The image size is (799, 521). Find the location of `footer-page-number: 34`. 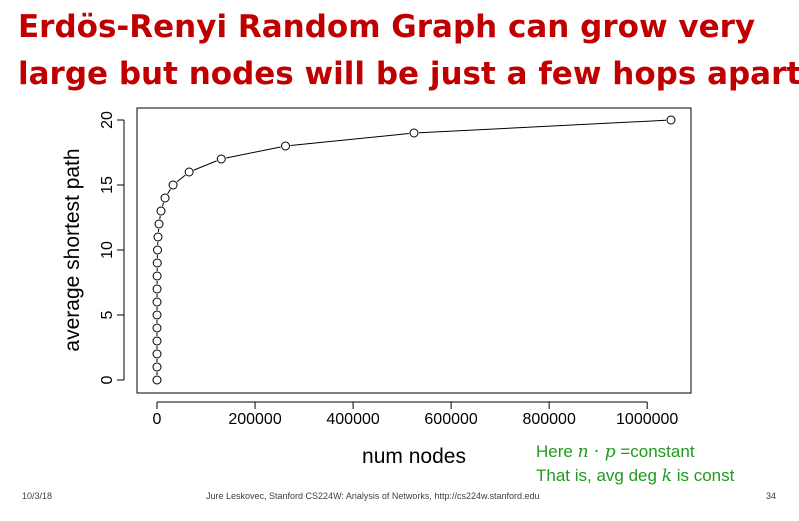

footer-page-number: 34 is located at coordinates (771, 496).